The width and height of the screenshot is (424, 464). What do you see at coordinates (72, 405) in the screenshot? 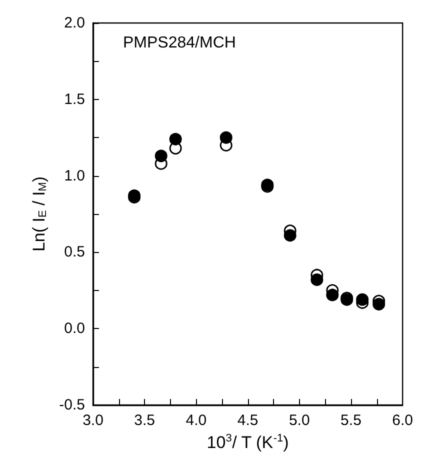
I see `y-tick-label: -0.5` at bounding box center [72, 405].